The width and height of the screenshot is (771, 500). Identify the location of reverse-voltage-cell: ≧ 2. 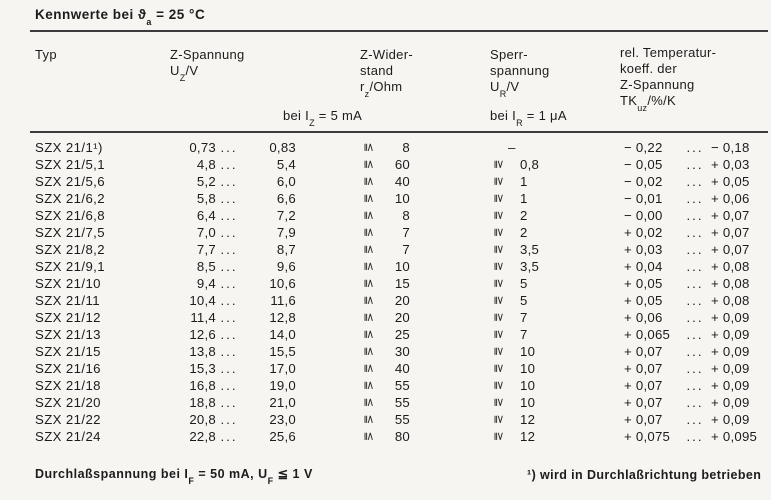
(555, 232).